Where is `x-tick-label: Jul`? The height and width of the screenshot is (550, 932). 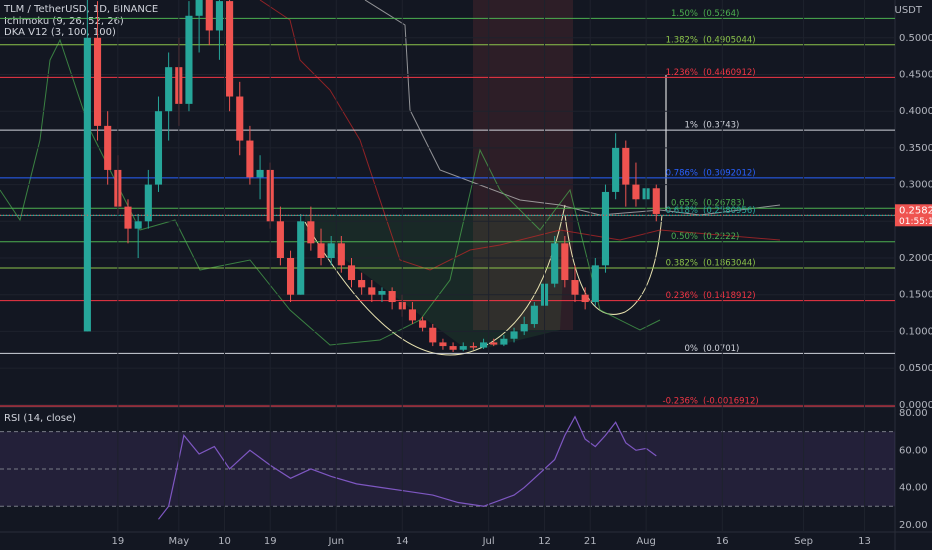
x-tick-label: Jul is located at coordinates (488, 541).